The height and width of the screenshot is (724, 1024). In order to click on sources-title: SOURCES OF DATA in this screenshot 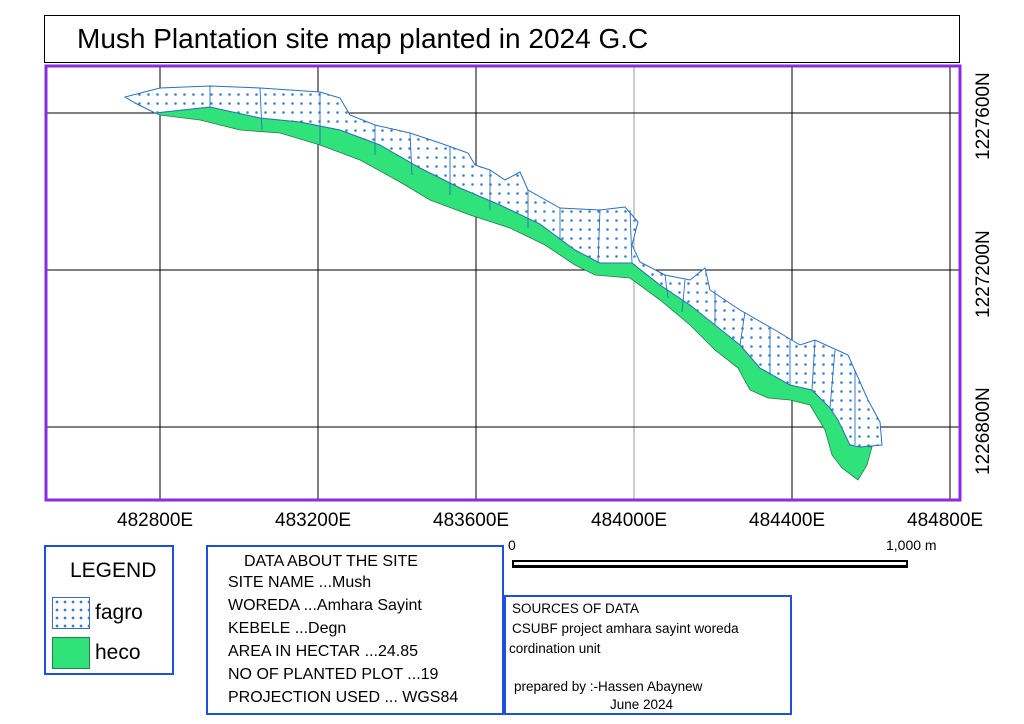, I will do `click(576, 608)`.